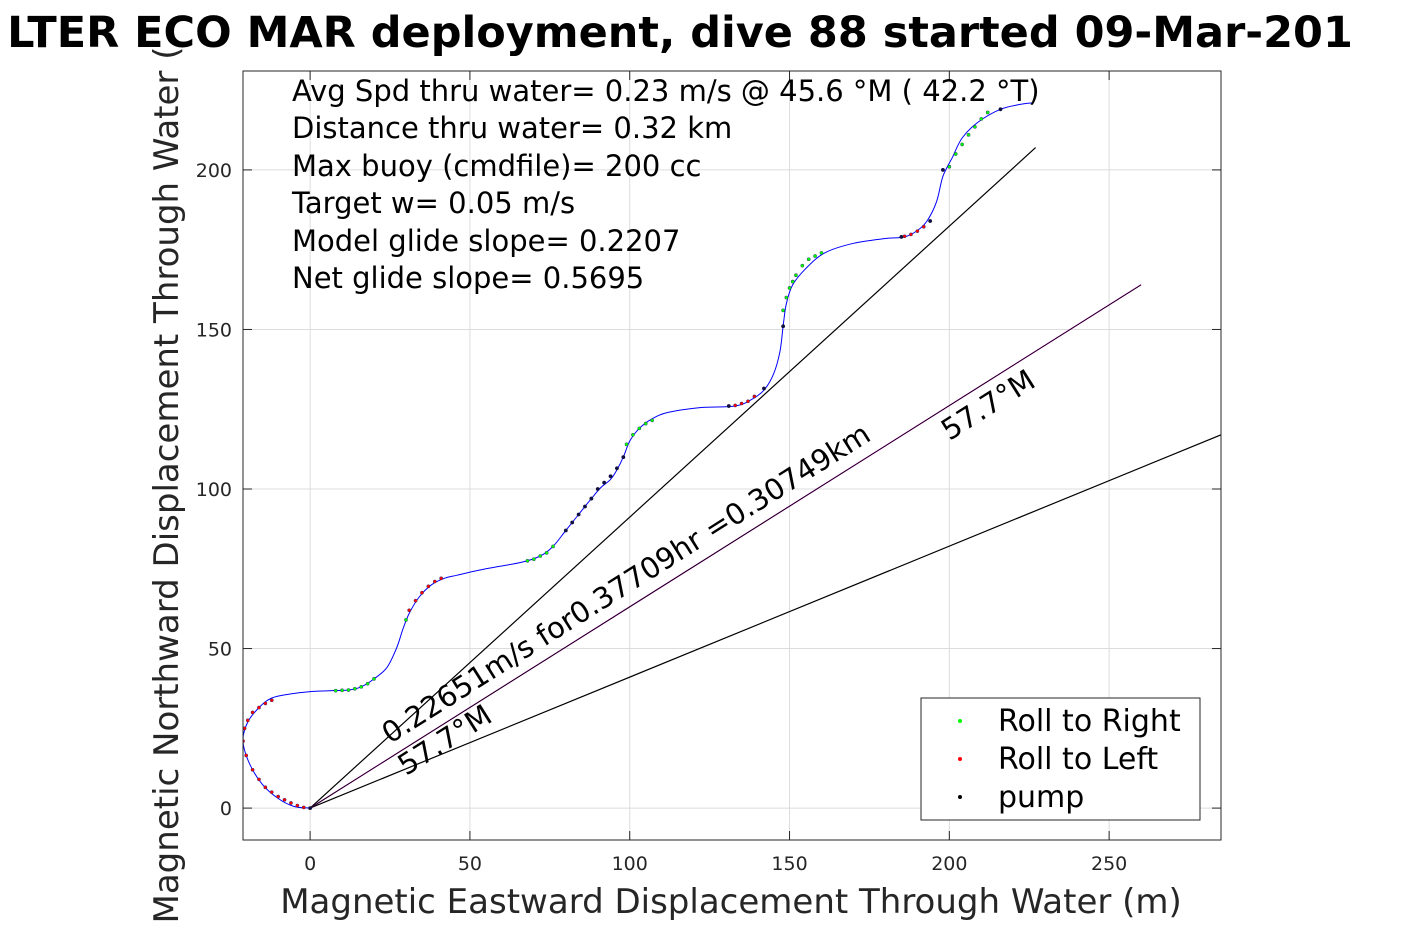 Image resolution: width=1417 pixels, height=945 pixels. Describe the element at coordinates (1041, 797) in the screenshot. I see `legend-label-pump: pump` at that location.